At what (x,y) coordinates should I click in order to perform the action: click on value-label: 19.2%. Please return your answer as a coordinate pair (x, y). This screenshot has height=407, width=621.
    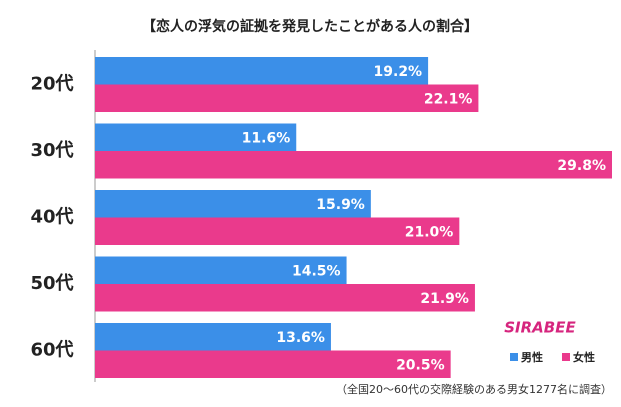
    Looking at the image, I should click on (398, 72).